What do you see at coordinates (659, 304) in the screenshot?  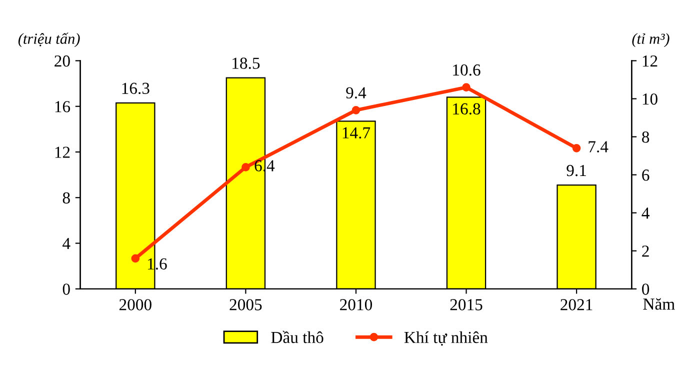 I see `x-axis-title: Năm` at bounding box center [659, 304].